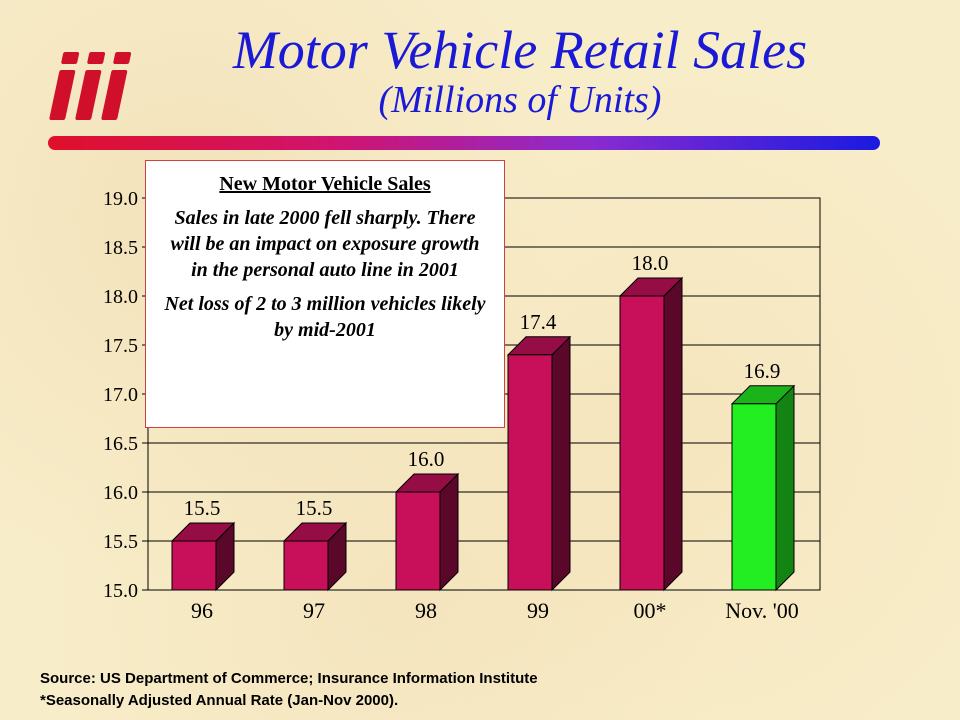 The image size is (960, 720). I want to click on y-tick-label: 18.5, so click(120, 248).